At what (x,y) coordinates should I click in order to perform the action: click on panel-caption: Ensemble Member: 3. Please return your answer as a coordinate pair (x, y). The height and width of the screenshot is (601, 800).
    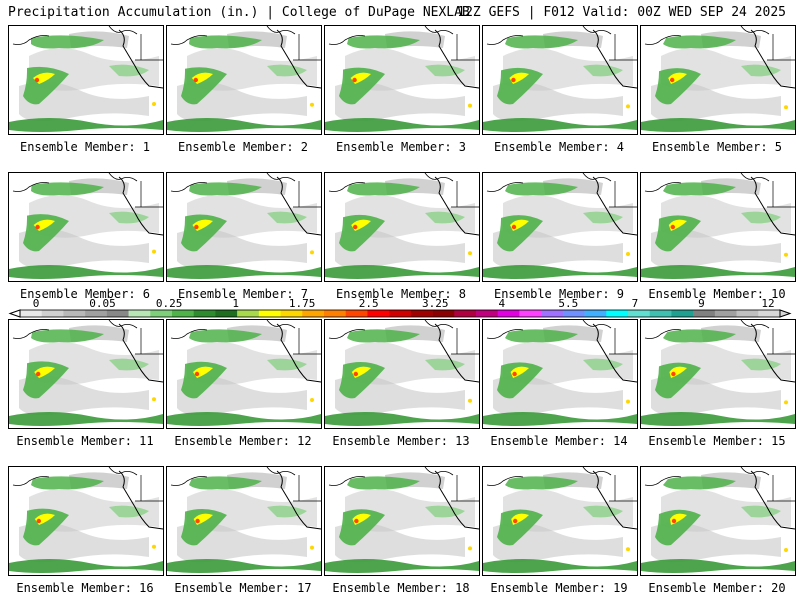
    Looking at the image, I should click on (401, 147).